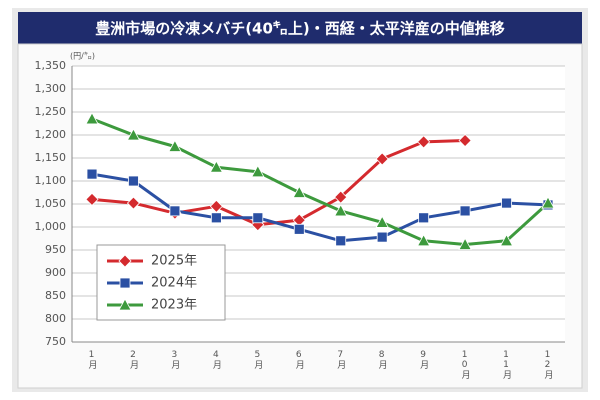 The image size is (600, 400). What do you see at coordinates (340, 360) in the screenshot?
I see `x-tick-label: 7月` at bounding box center [340, 360].